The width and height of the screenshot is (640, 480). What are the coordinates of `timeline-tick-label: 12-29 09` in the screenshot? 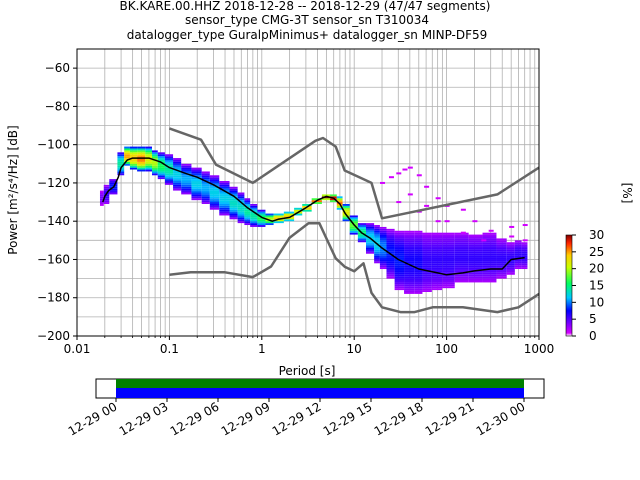 It's located at (246, 418).